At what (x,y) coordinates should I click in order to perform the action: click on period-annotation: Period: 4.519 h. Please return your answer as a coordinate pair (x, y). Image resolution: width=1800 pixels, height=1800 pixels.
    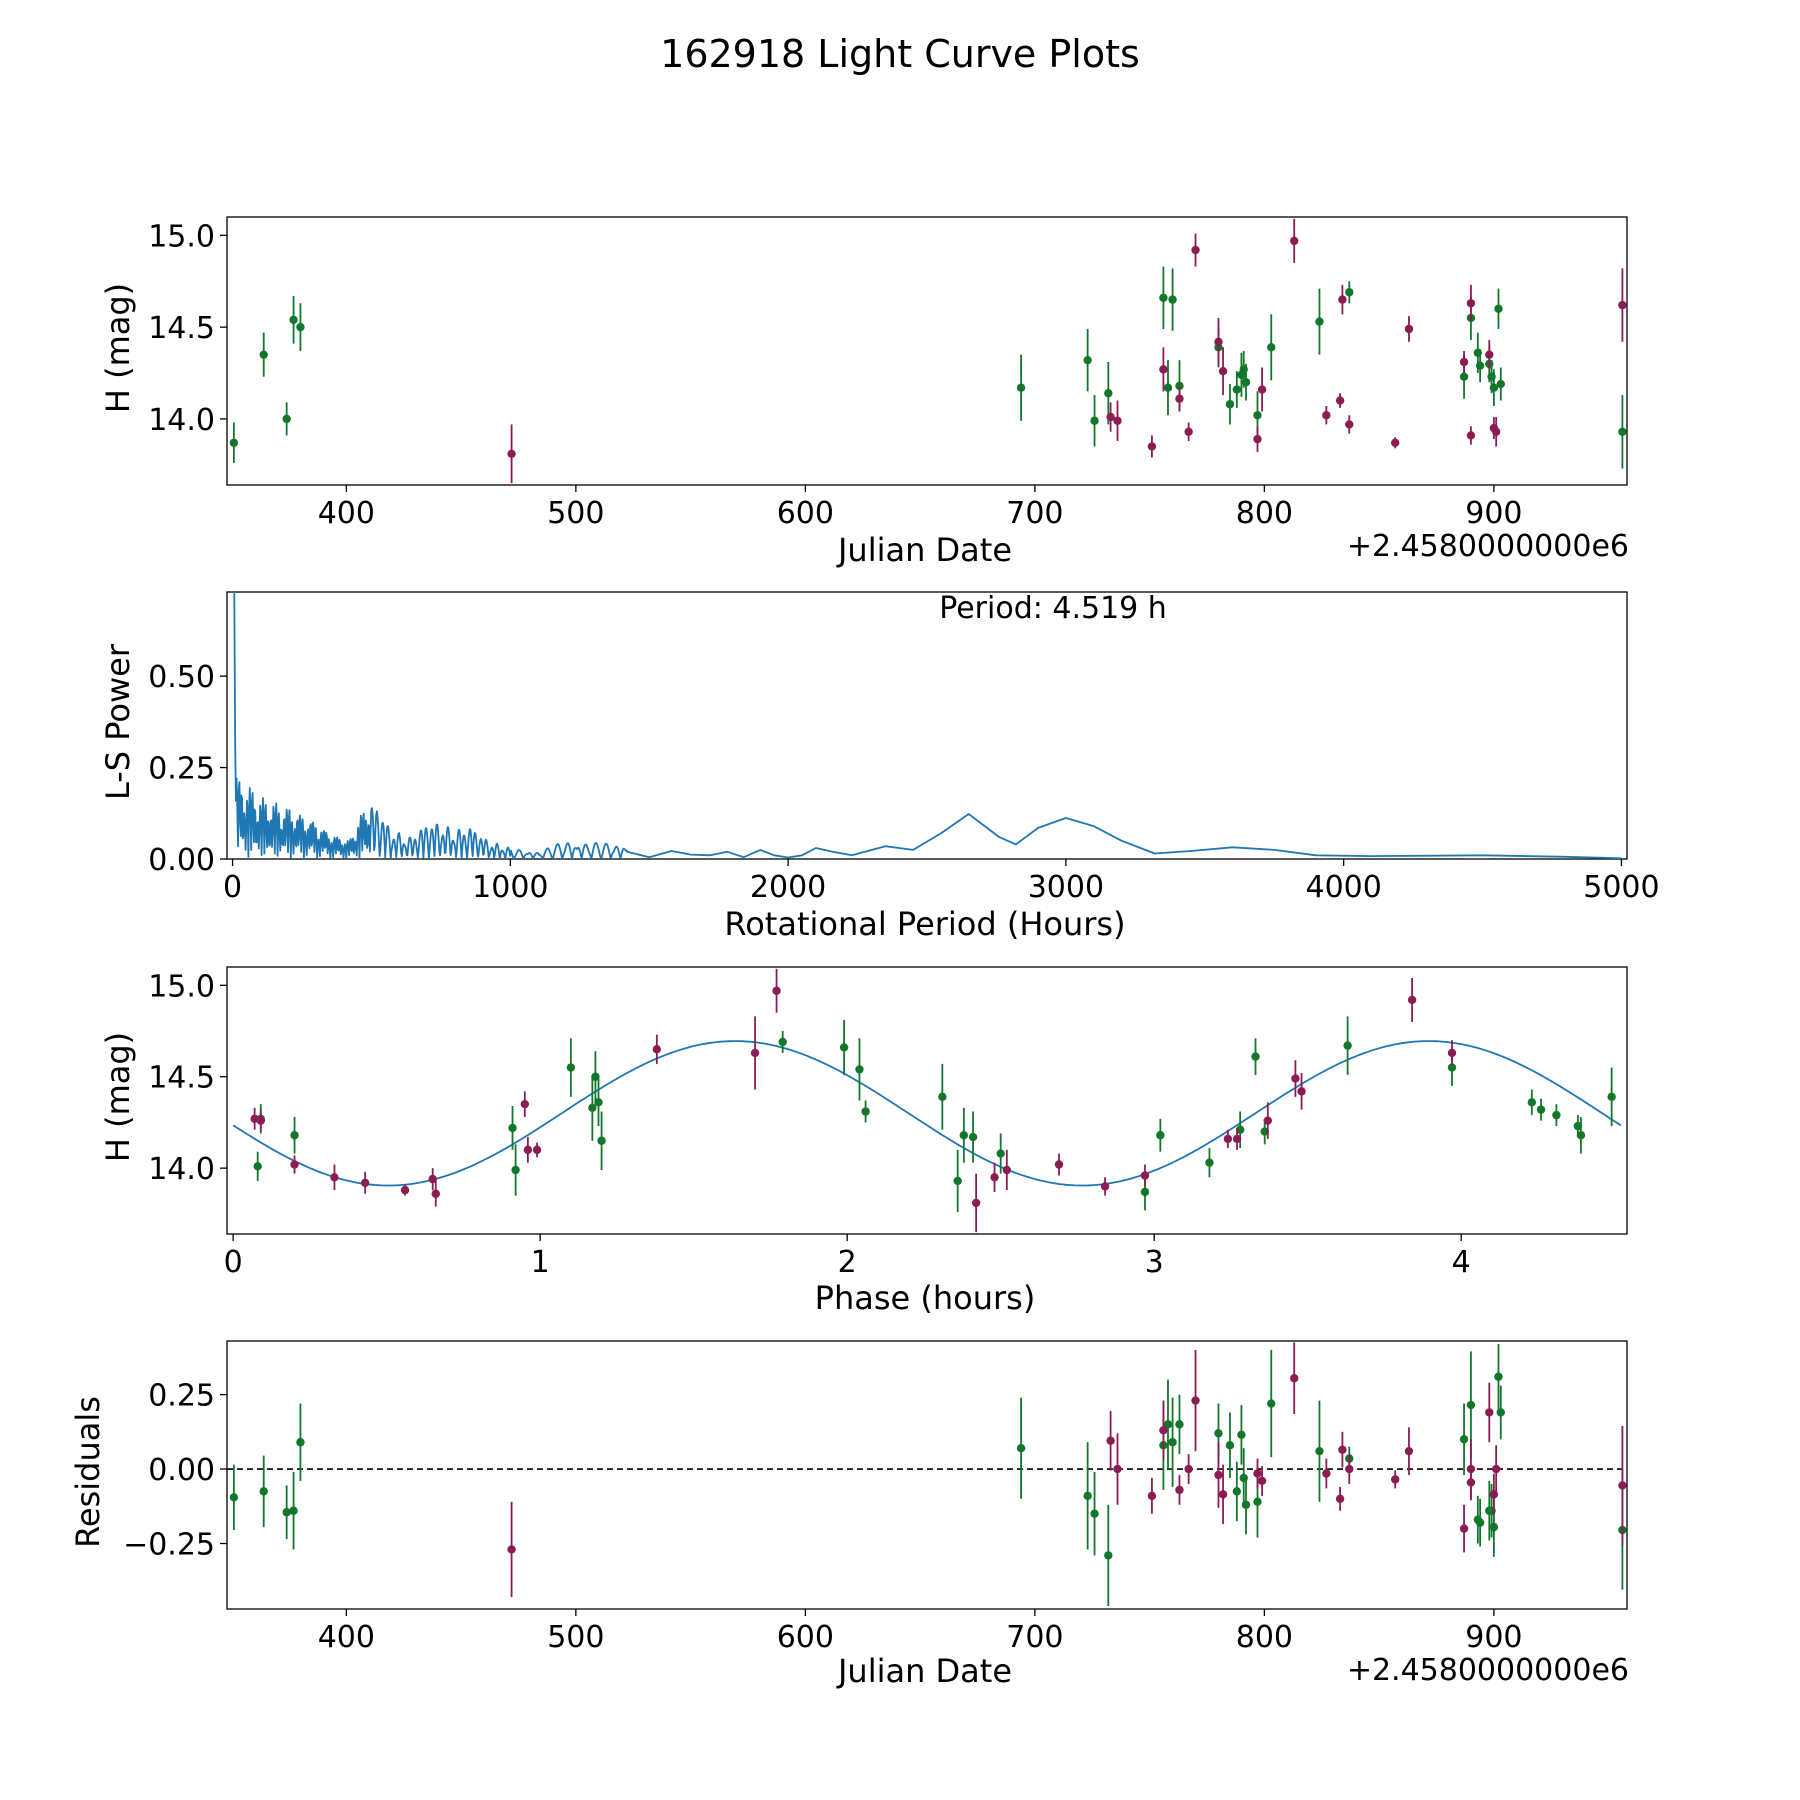
    Looking at the image, I should click on (1053, 608).